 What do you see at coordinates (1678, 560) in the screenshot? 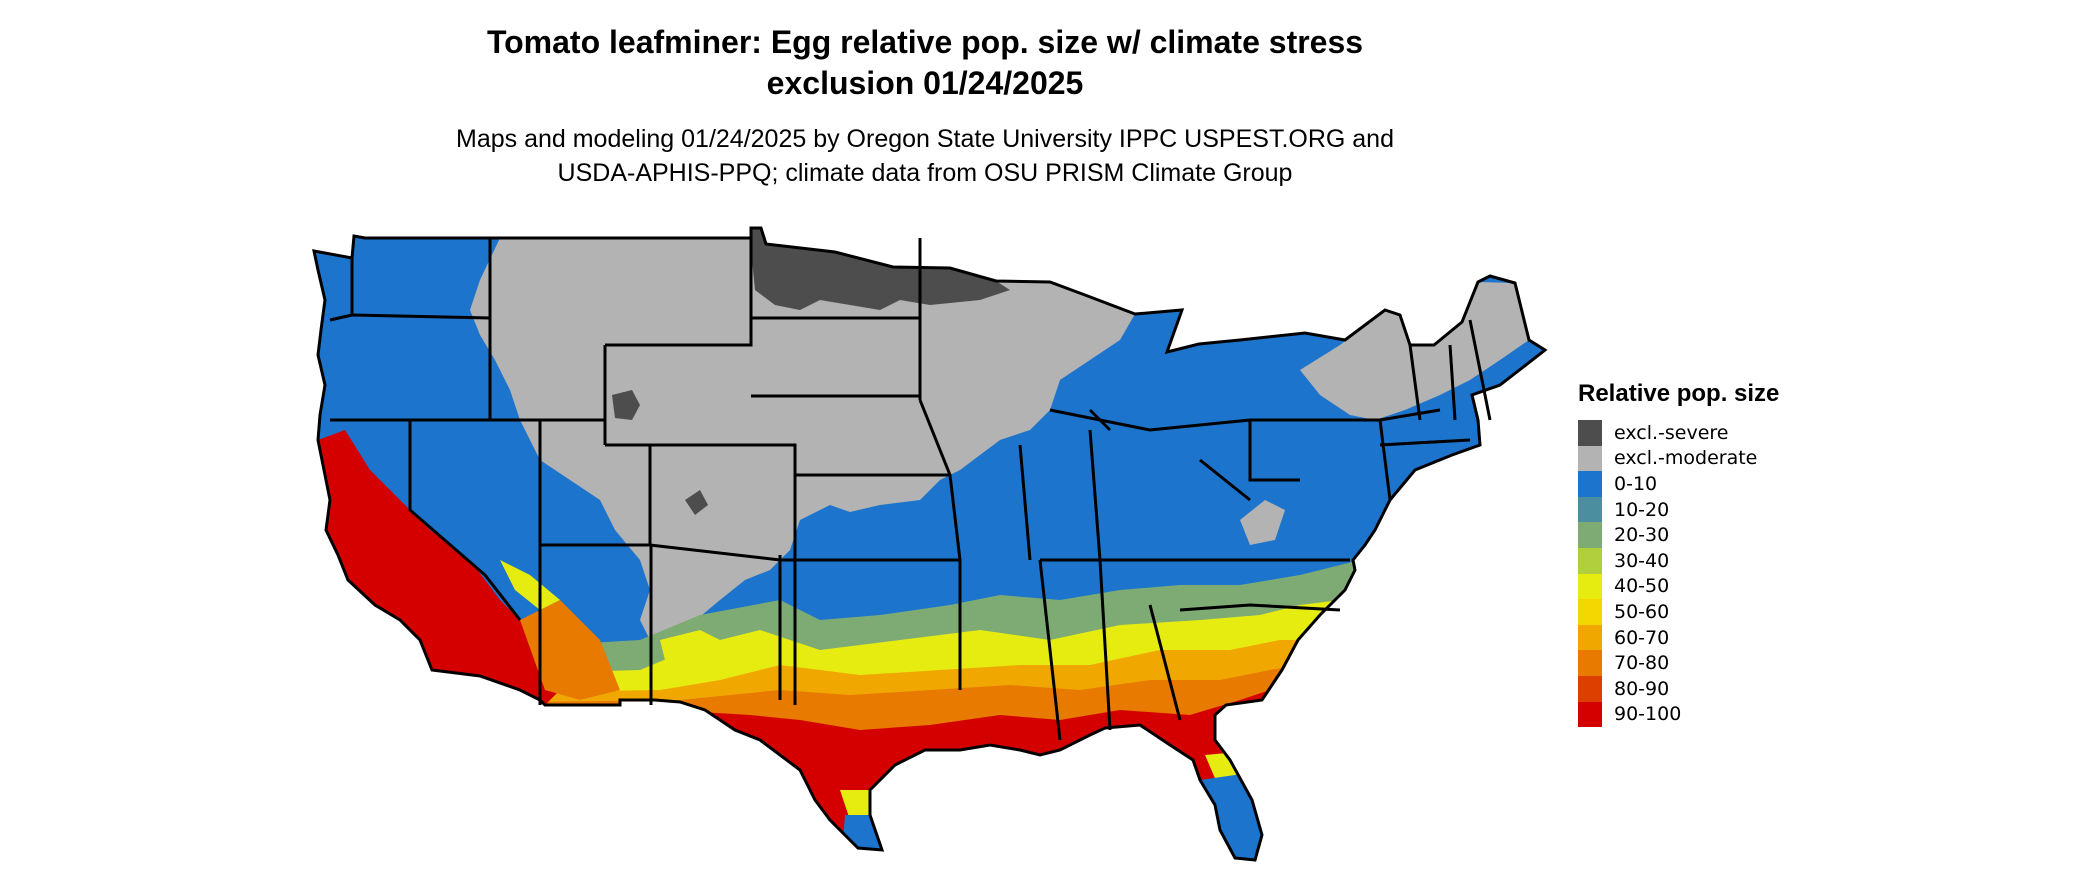
I see `legend-item: 30-40` at bounding box center [1678, 560].